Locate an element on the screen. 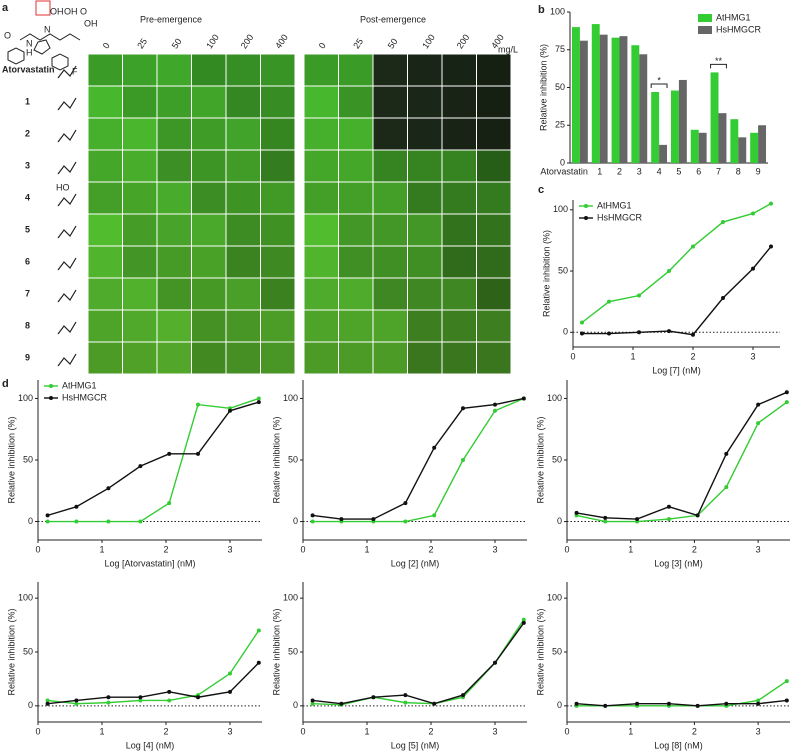  concentration-label: 200 is located at coordinates (463, 41).